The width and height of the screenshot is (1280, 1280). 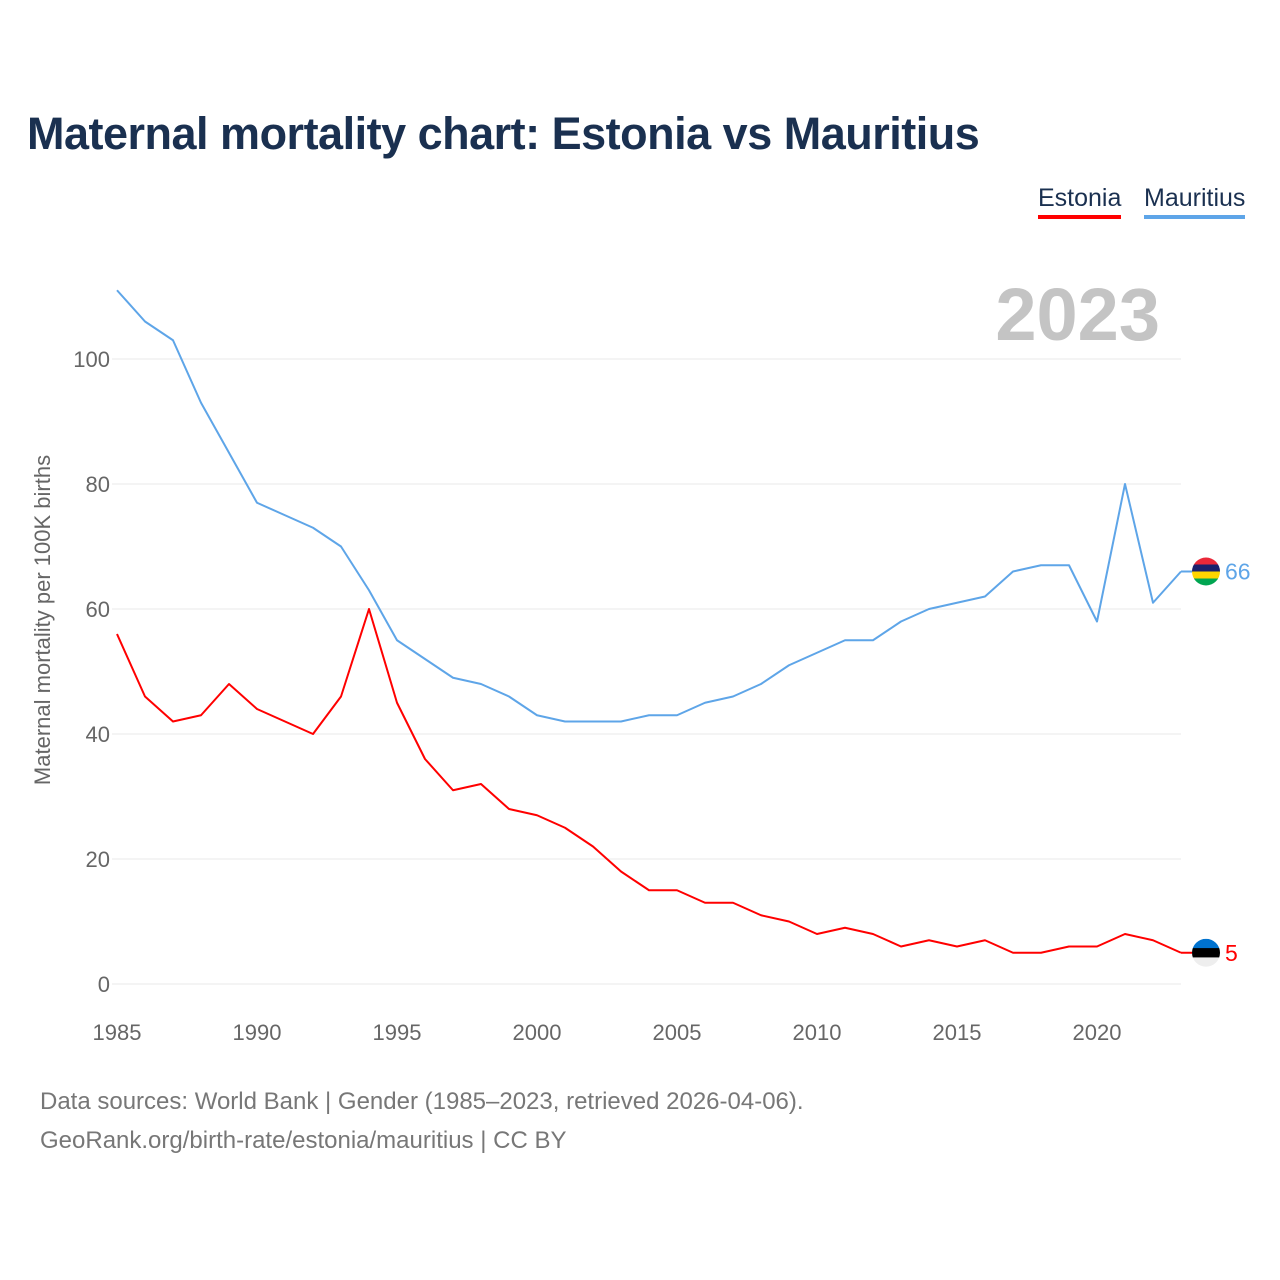 I want to click on y-tick-label: 80, so click(x=98, y=484).